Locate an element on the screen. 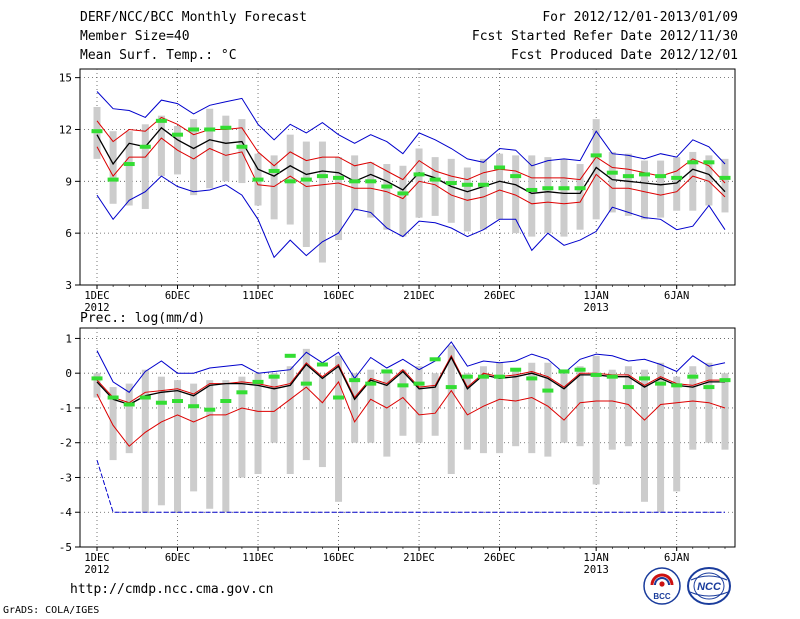 Image resolution: width=800 pixels, height=619 pixels. y-tick-label: -2 is located at coordinates (65, 443).